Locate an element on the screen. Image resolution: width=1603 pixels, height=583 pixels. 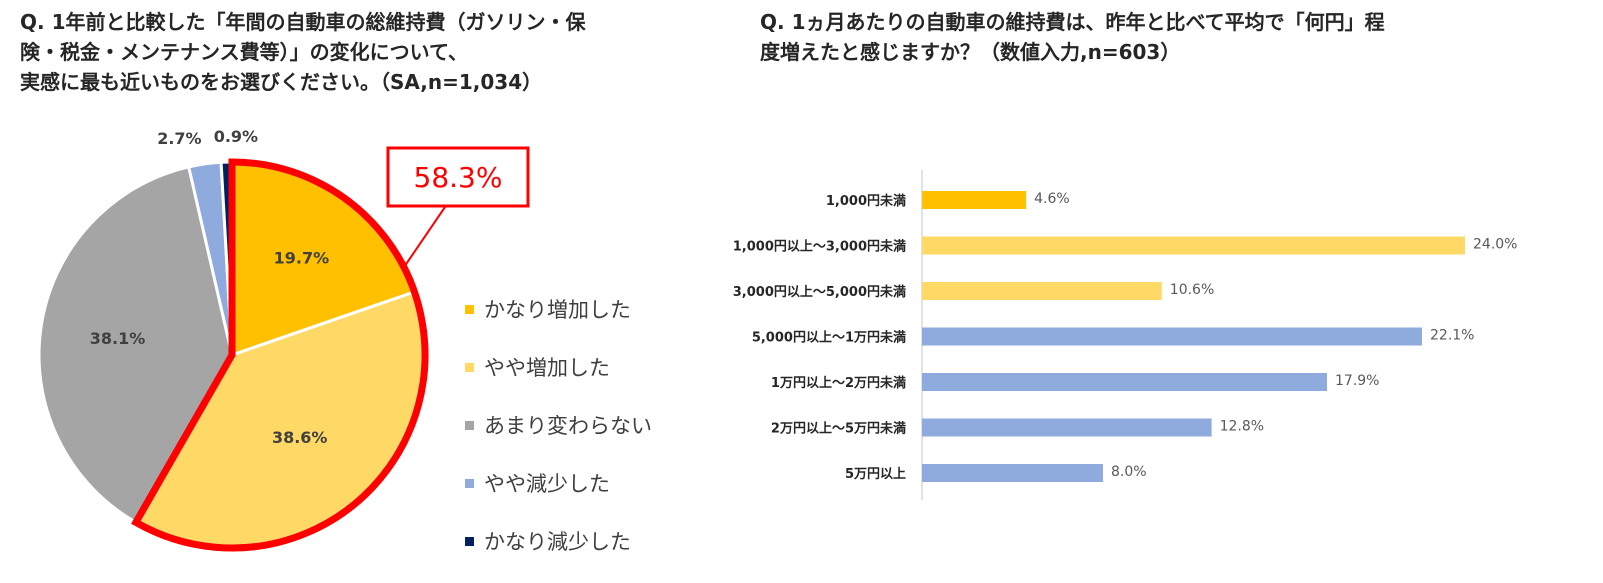
bar-value-label: 24.0% is located at coordinates (1495, 245).